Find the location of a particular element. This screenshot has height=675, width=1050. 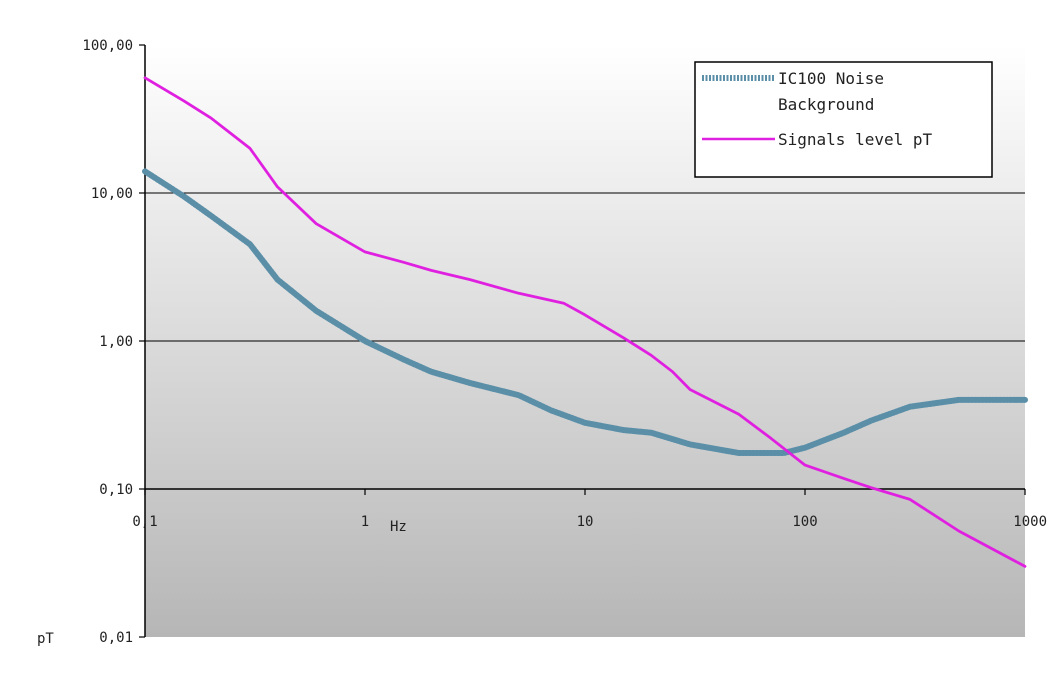

x-tick-label-4: 1000 is located at coordinates (1030, 522).